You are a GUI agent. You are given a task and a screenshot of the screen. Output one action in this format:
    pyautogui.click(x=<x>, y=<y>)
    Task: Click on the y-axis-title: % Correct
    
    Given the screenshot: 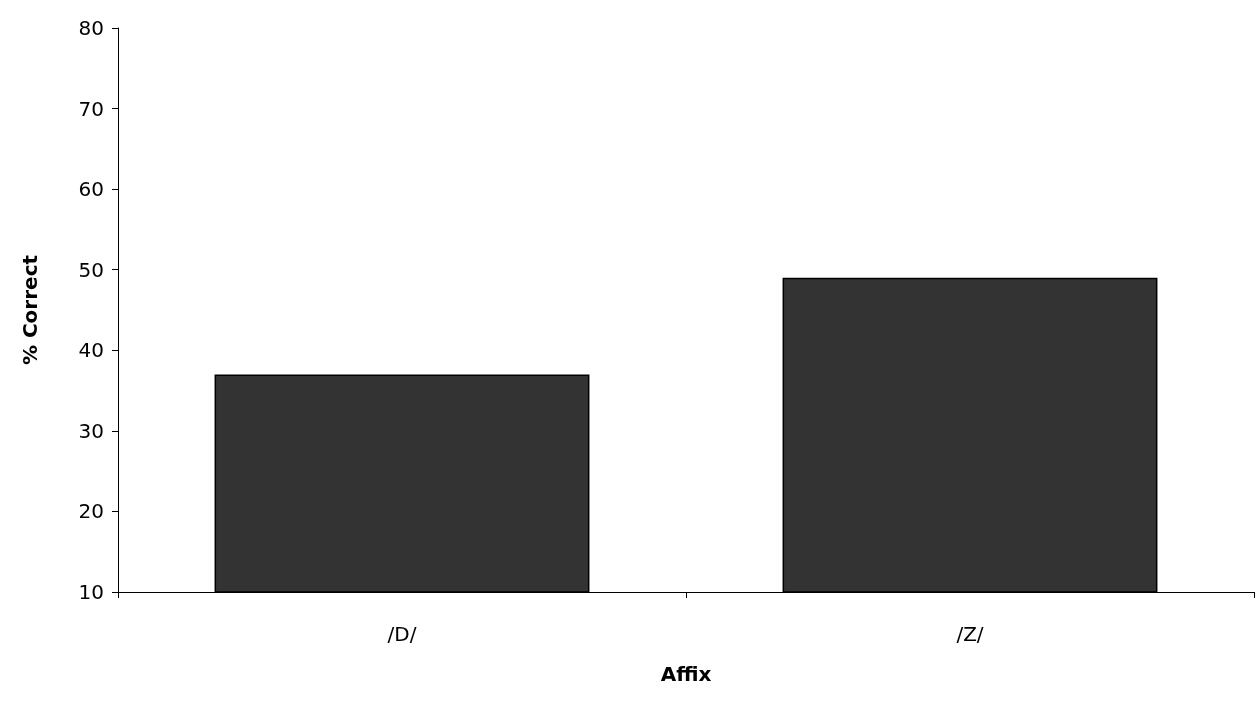 What is the action you would take?
    pyautogui.click(x=30, y=310)
    